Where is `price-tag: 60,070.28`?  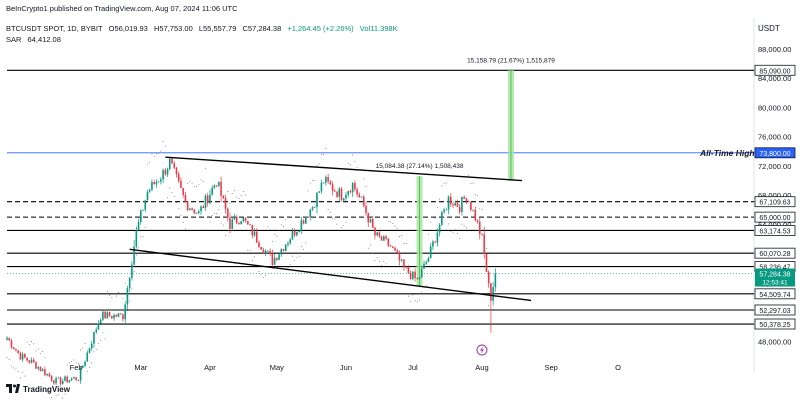
price-tag: 60,070.28 is located at coordinates (775, 253).